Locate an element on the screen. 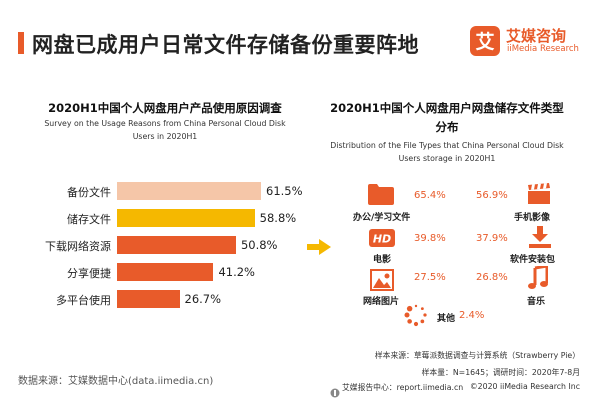  hd-icon: HD is located at coordinates (382, 240).